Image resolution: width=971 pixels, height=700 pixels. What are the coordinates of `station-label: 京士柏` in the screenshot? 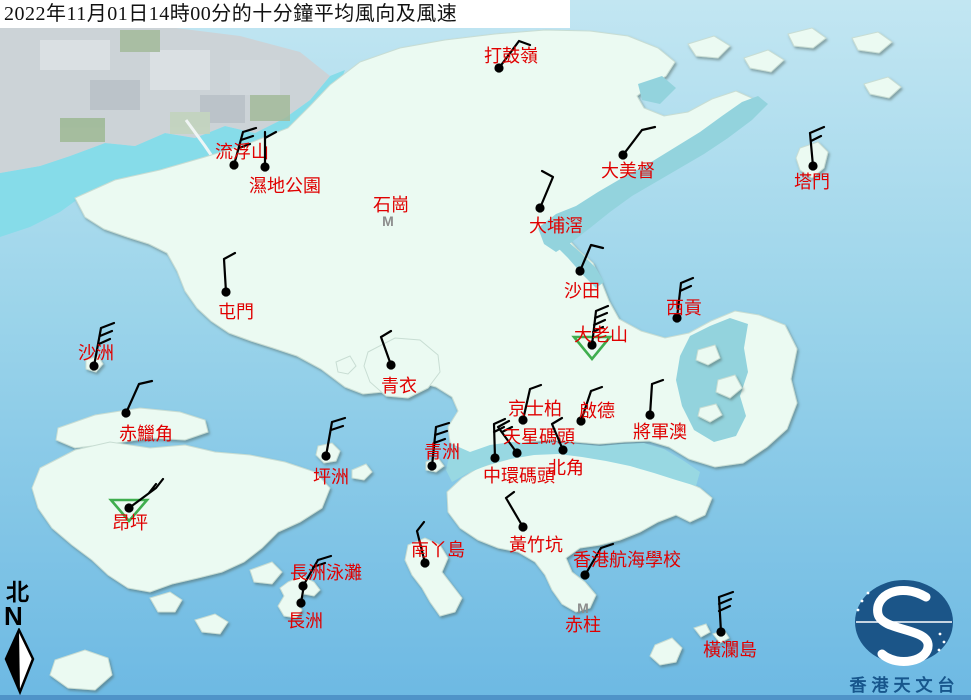 It's located at (535, 409).